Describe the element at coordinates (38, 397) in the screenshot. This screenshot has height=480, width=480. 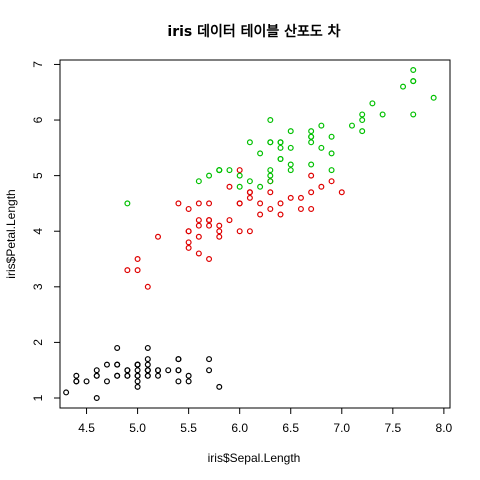
I see `y-tick-label: 1` at that location.